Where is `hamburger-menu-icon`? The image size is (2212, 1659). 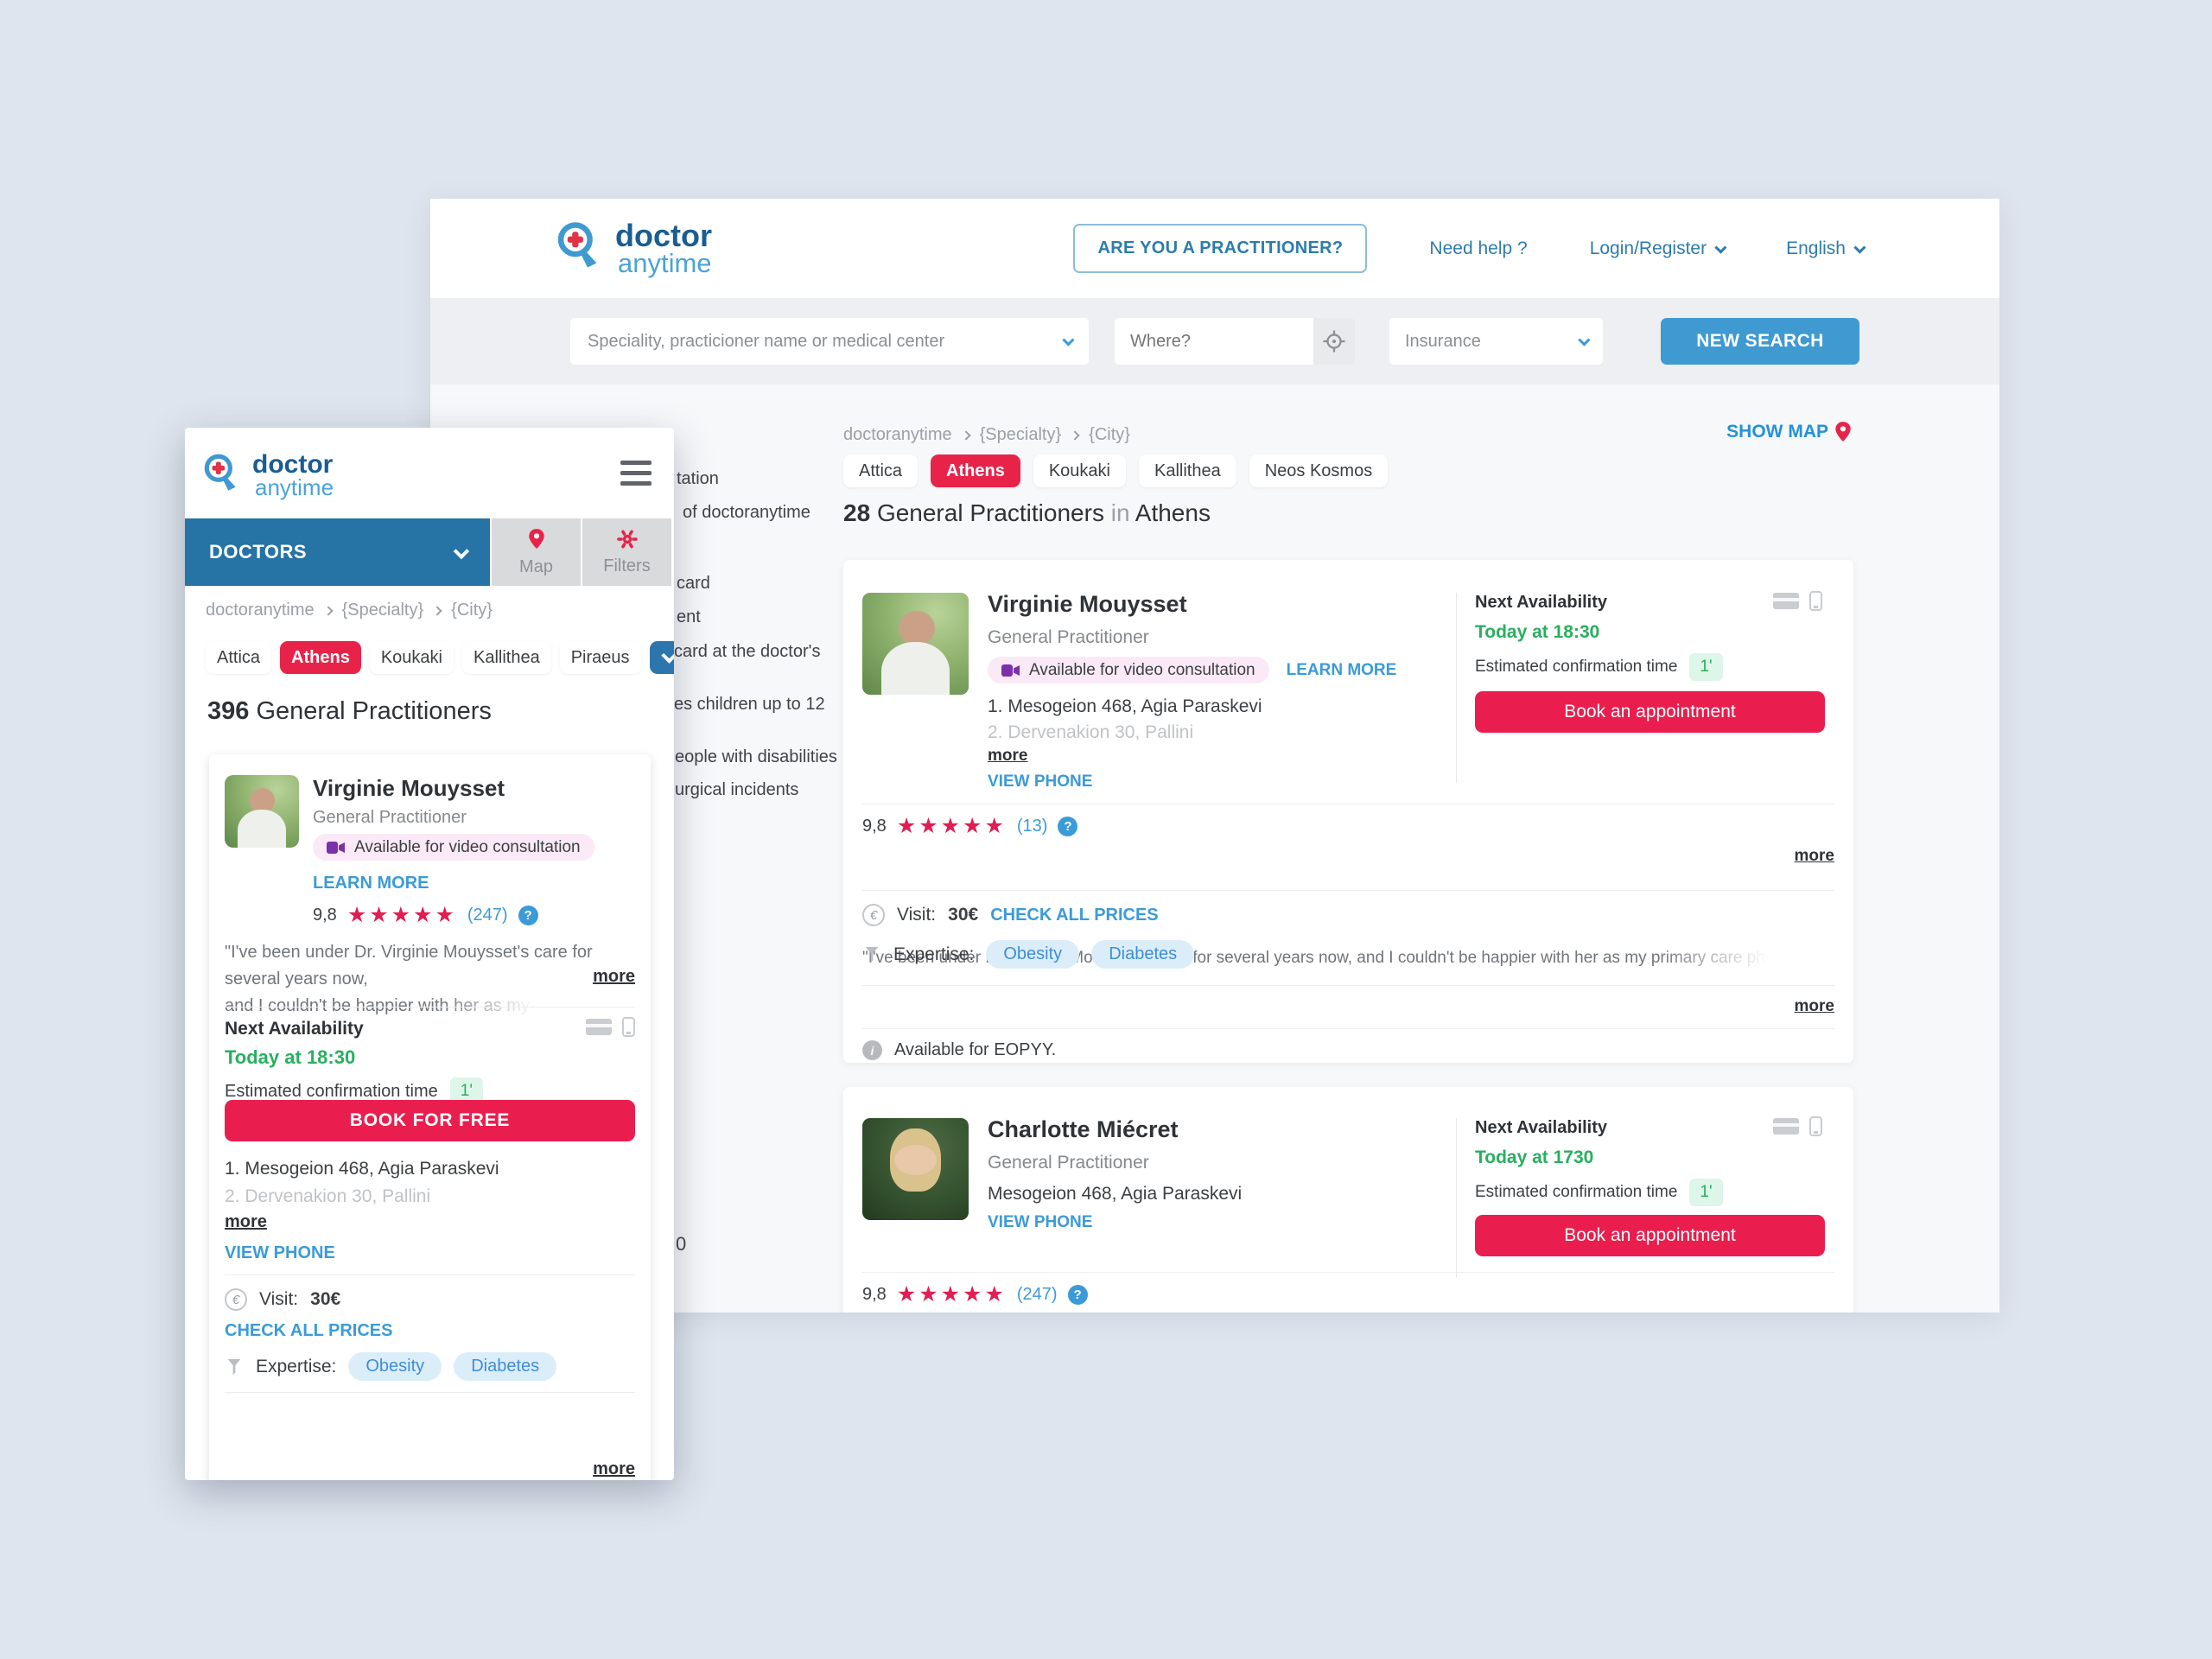 hamburger-menu-icon is located at coordinates (636, 473).